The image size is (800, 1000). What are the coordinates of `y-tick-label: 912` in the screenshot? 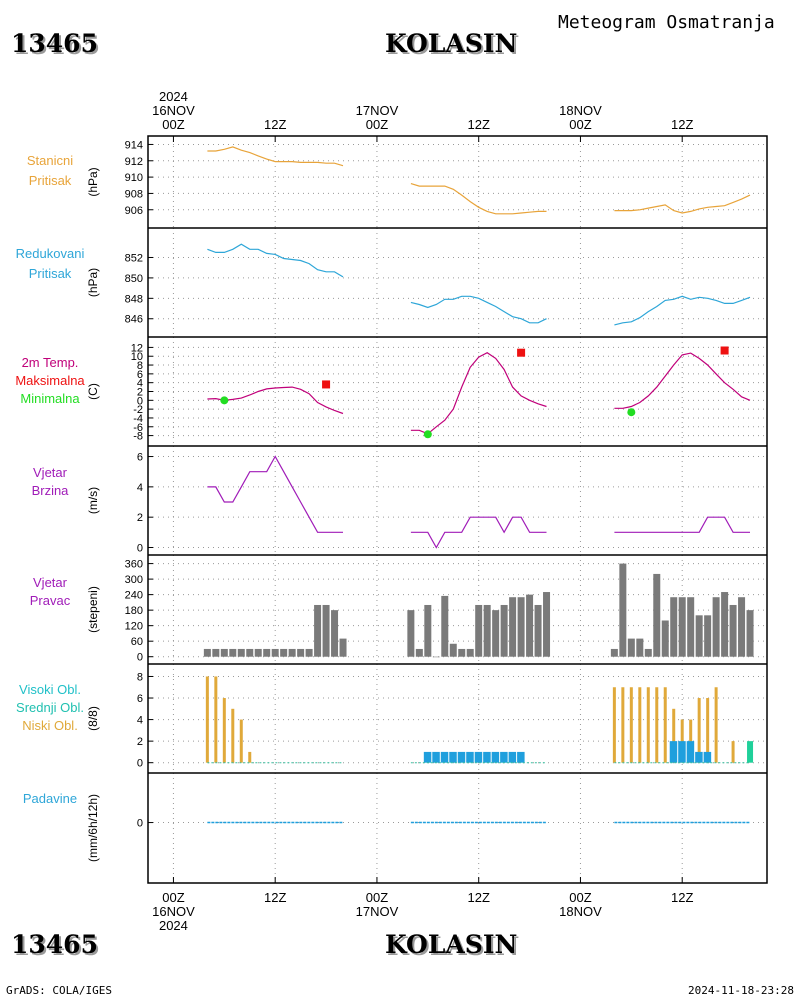 It's located at (134, 162).